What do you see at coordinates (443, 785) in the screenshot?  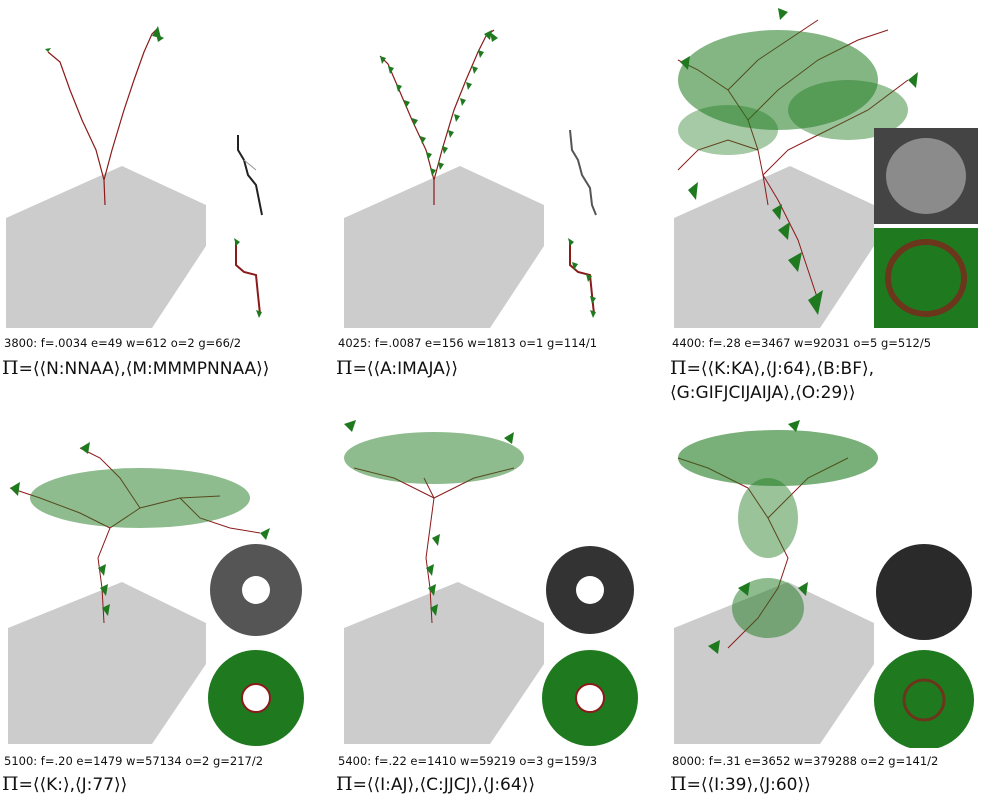 I see `formula-text: =⟨⟨I:AJ⟩,⟨C:JJCJ⟩,⟨J:64⟩⟩` at bounding box center [443, 785].